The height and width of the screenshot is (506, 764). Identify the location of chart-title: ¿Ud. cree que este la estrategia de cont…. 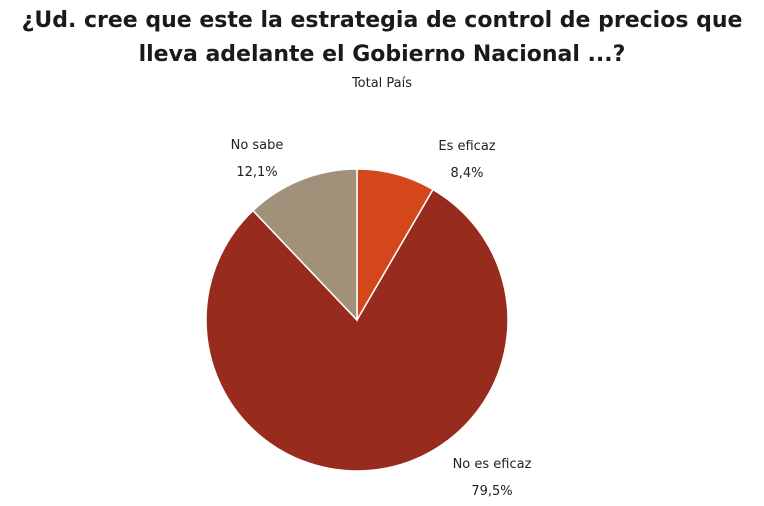
(382, 38).